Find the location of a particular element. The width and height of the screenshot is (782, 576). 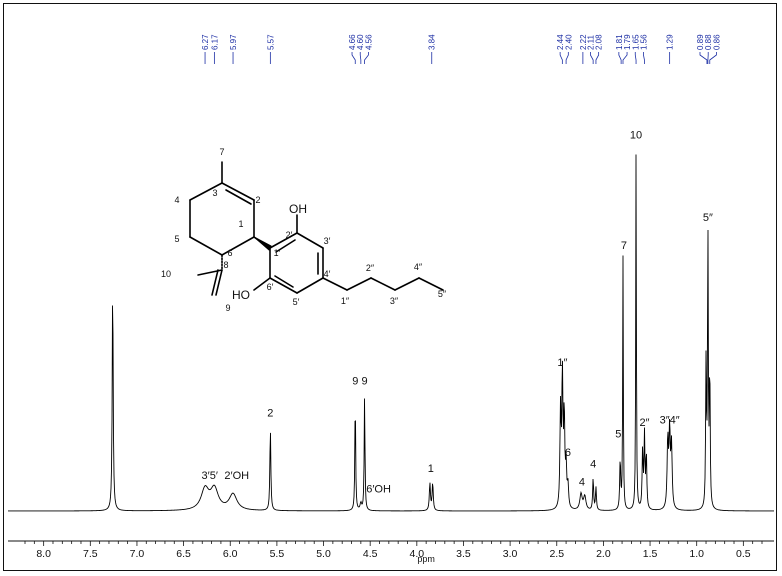

x-tick-label: 4.0 is located at coordinates (417, 554).